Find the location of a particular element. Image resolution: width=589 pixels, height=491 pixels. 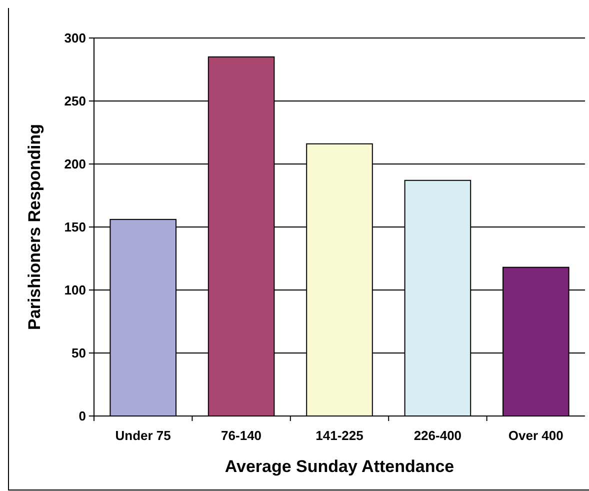

y-tick-label: 300 is located at coordinates (75, 38).